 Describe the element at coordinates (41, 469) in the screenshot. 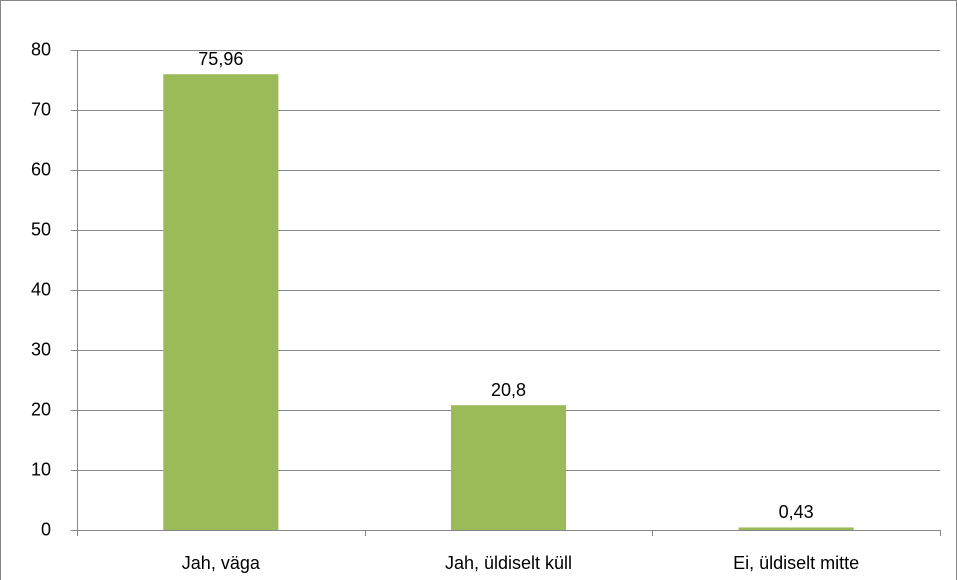

I see `y-tick-label: 10` at that location.